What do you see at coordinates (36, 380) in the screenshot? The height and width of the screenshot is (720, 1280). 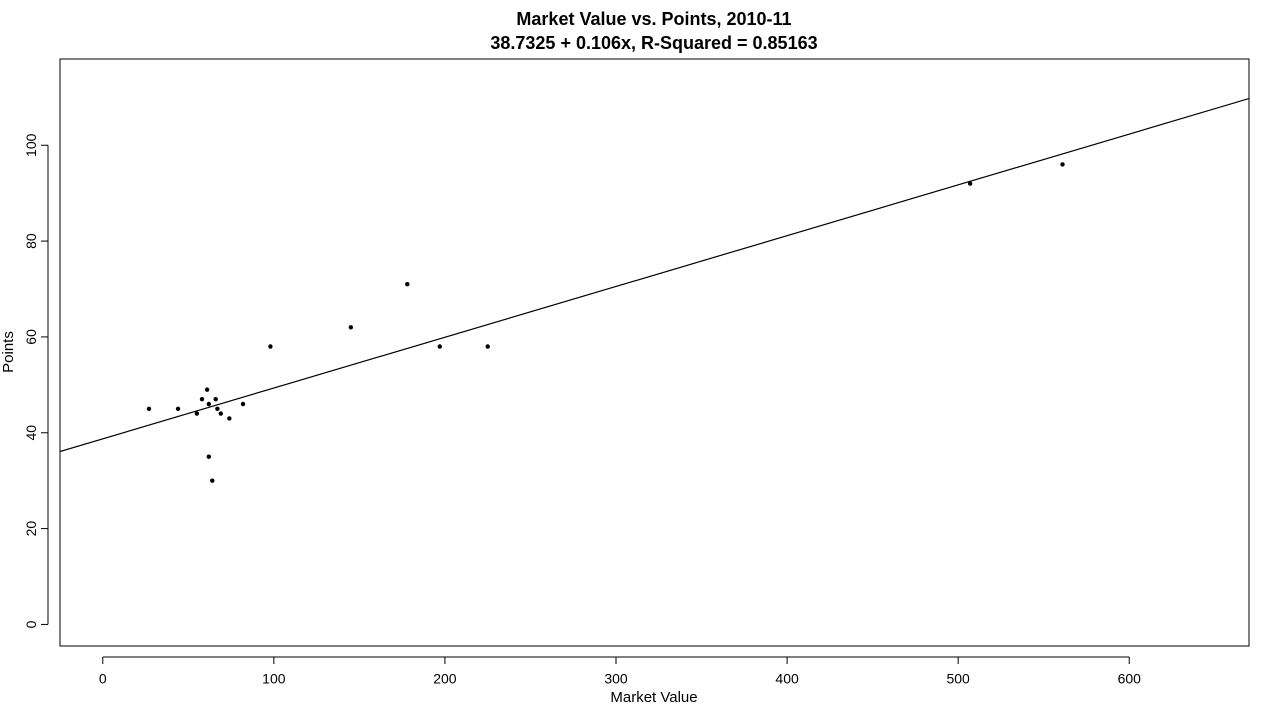 I see `y-axis: 0 20 40 60 80 100` at bounding box center [36, 380].